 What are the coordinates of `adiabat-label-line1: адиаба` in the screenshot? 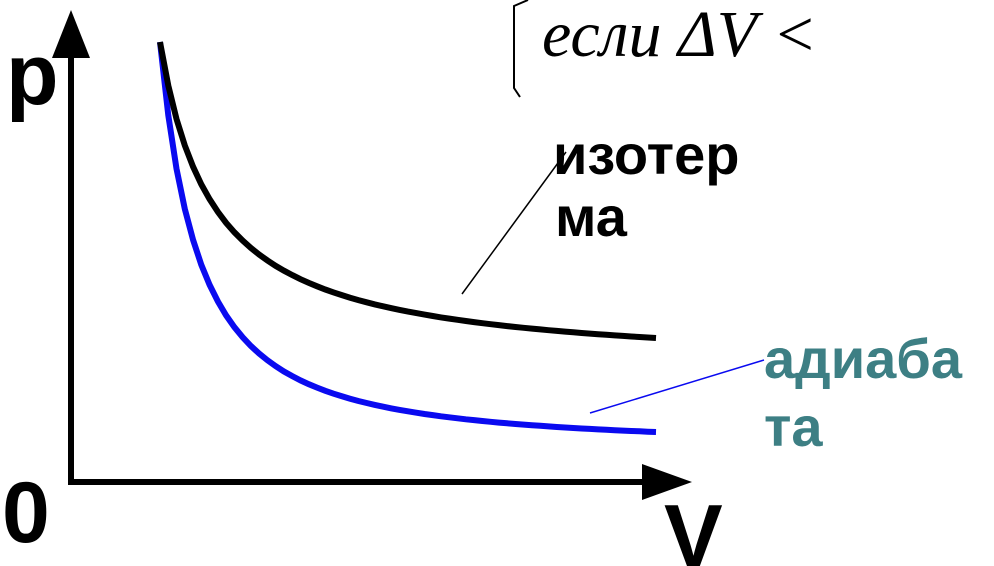 It's located at (863, 358).